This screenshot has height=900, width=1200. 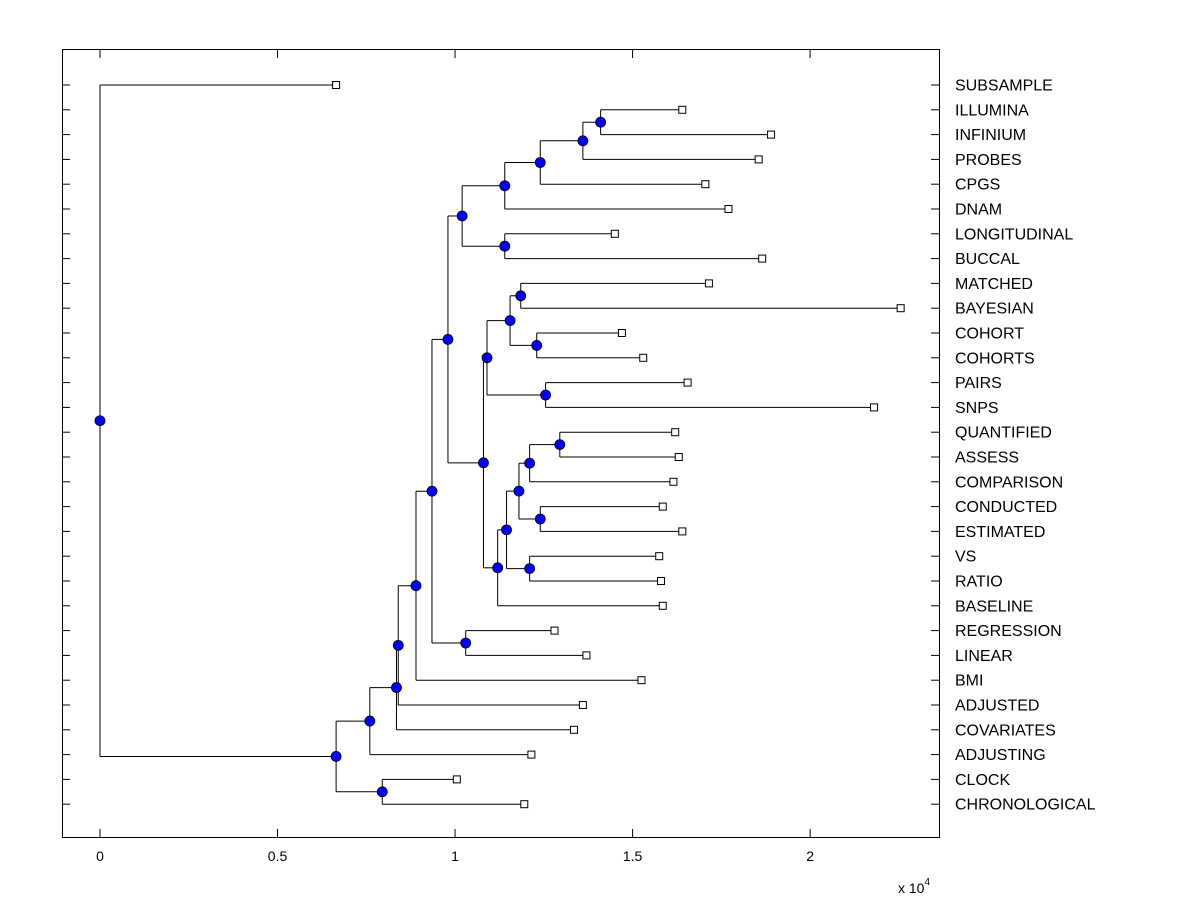 I want to click on leaf-label: LINEAR, so click(x=984, y=656).